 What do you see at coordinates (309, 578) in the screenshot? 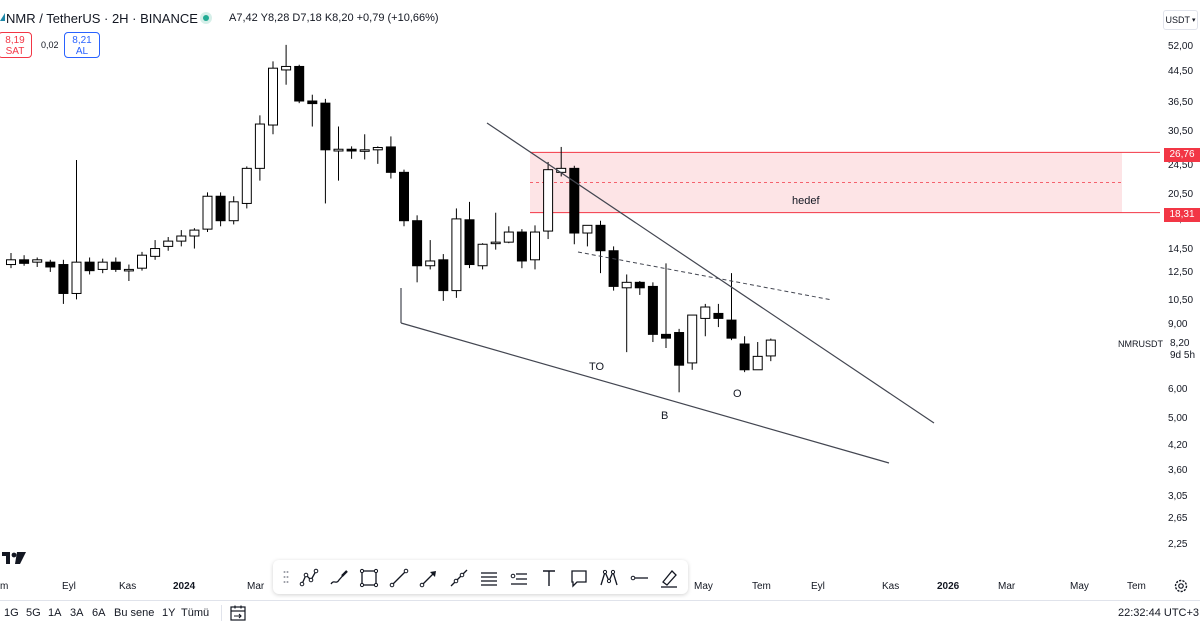
I see `path-tool-icon` at bounding box center [309, 578].